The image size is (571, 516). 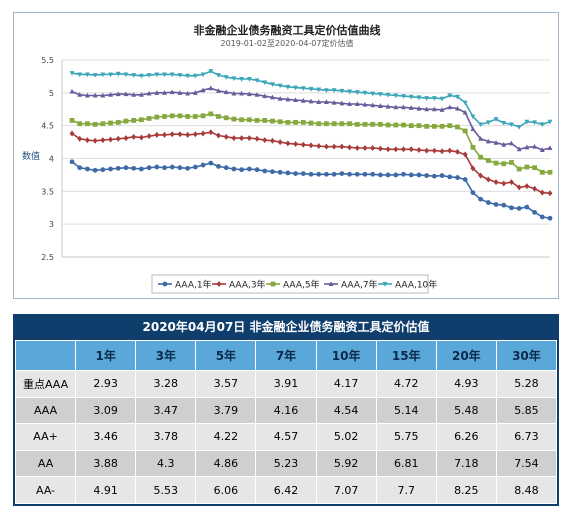 I want to click on table-cell: 6.42, so click(x=286, y=490).